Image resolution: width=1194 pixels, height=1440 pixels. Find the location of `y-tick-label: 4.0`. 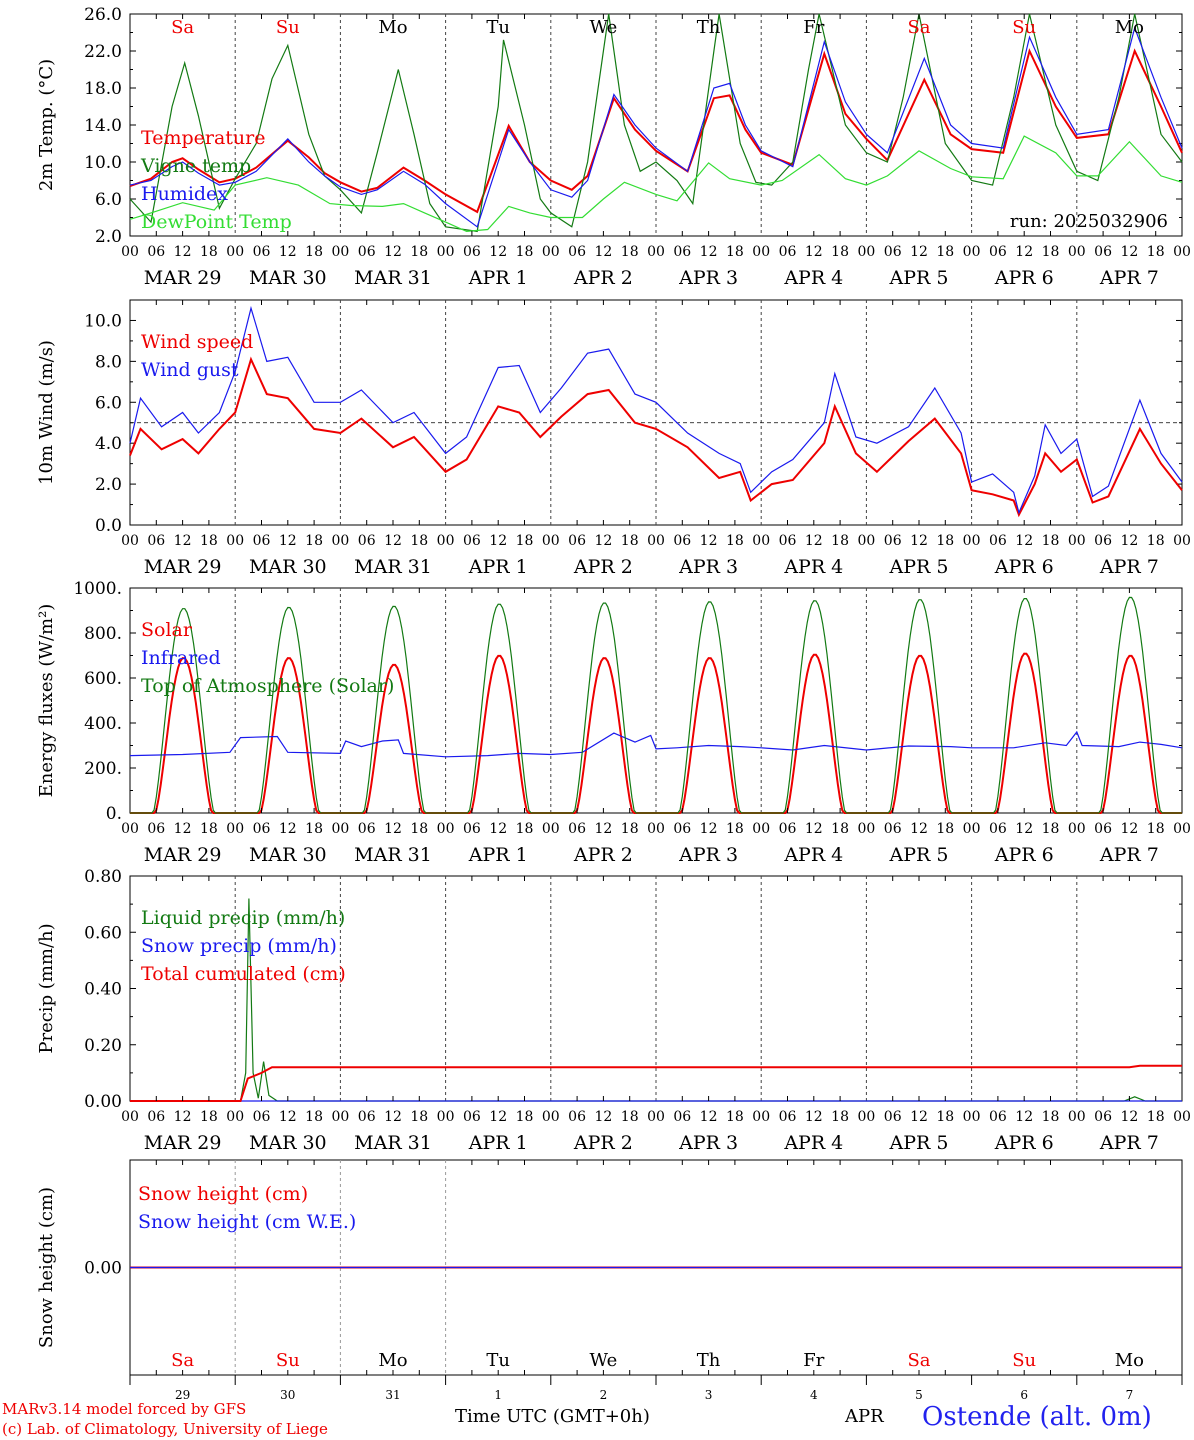

y-tick-label: 4.0 is located at coordinates (108, 444).